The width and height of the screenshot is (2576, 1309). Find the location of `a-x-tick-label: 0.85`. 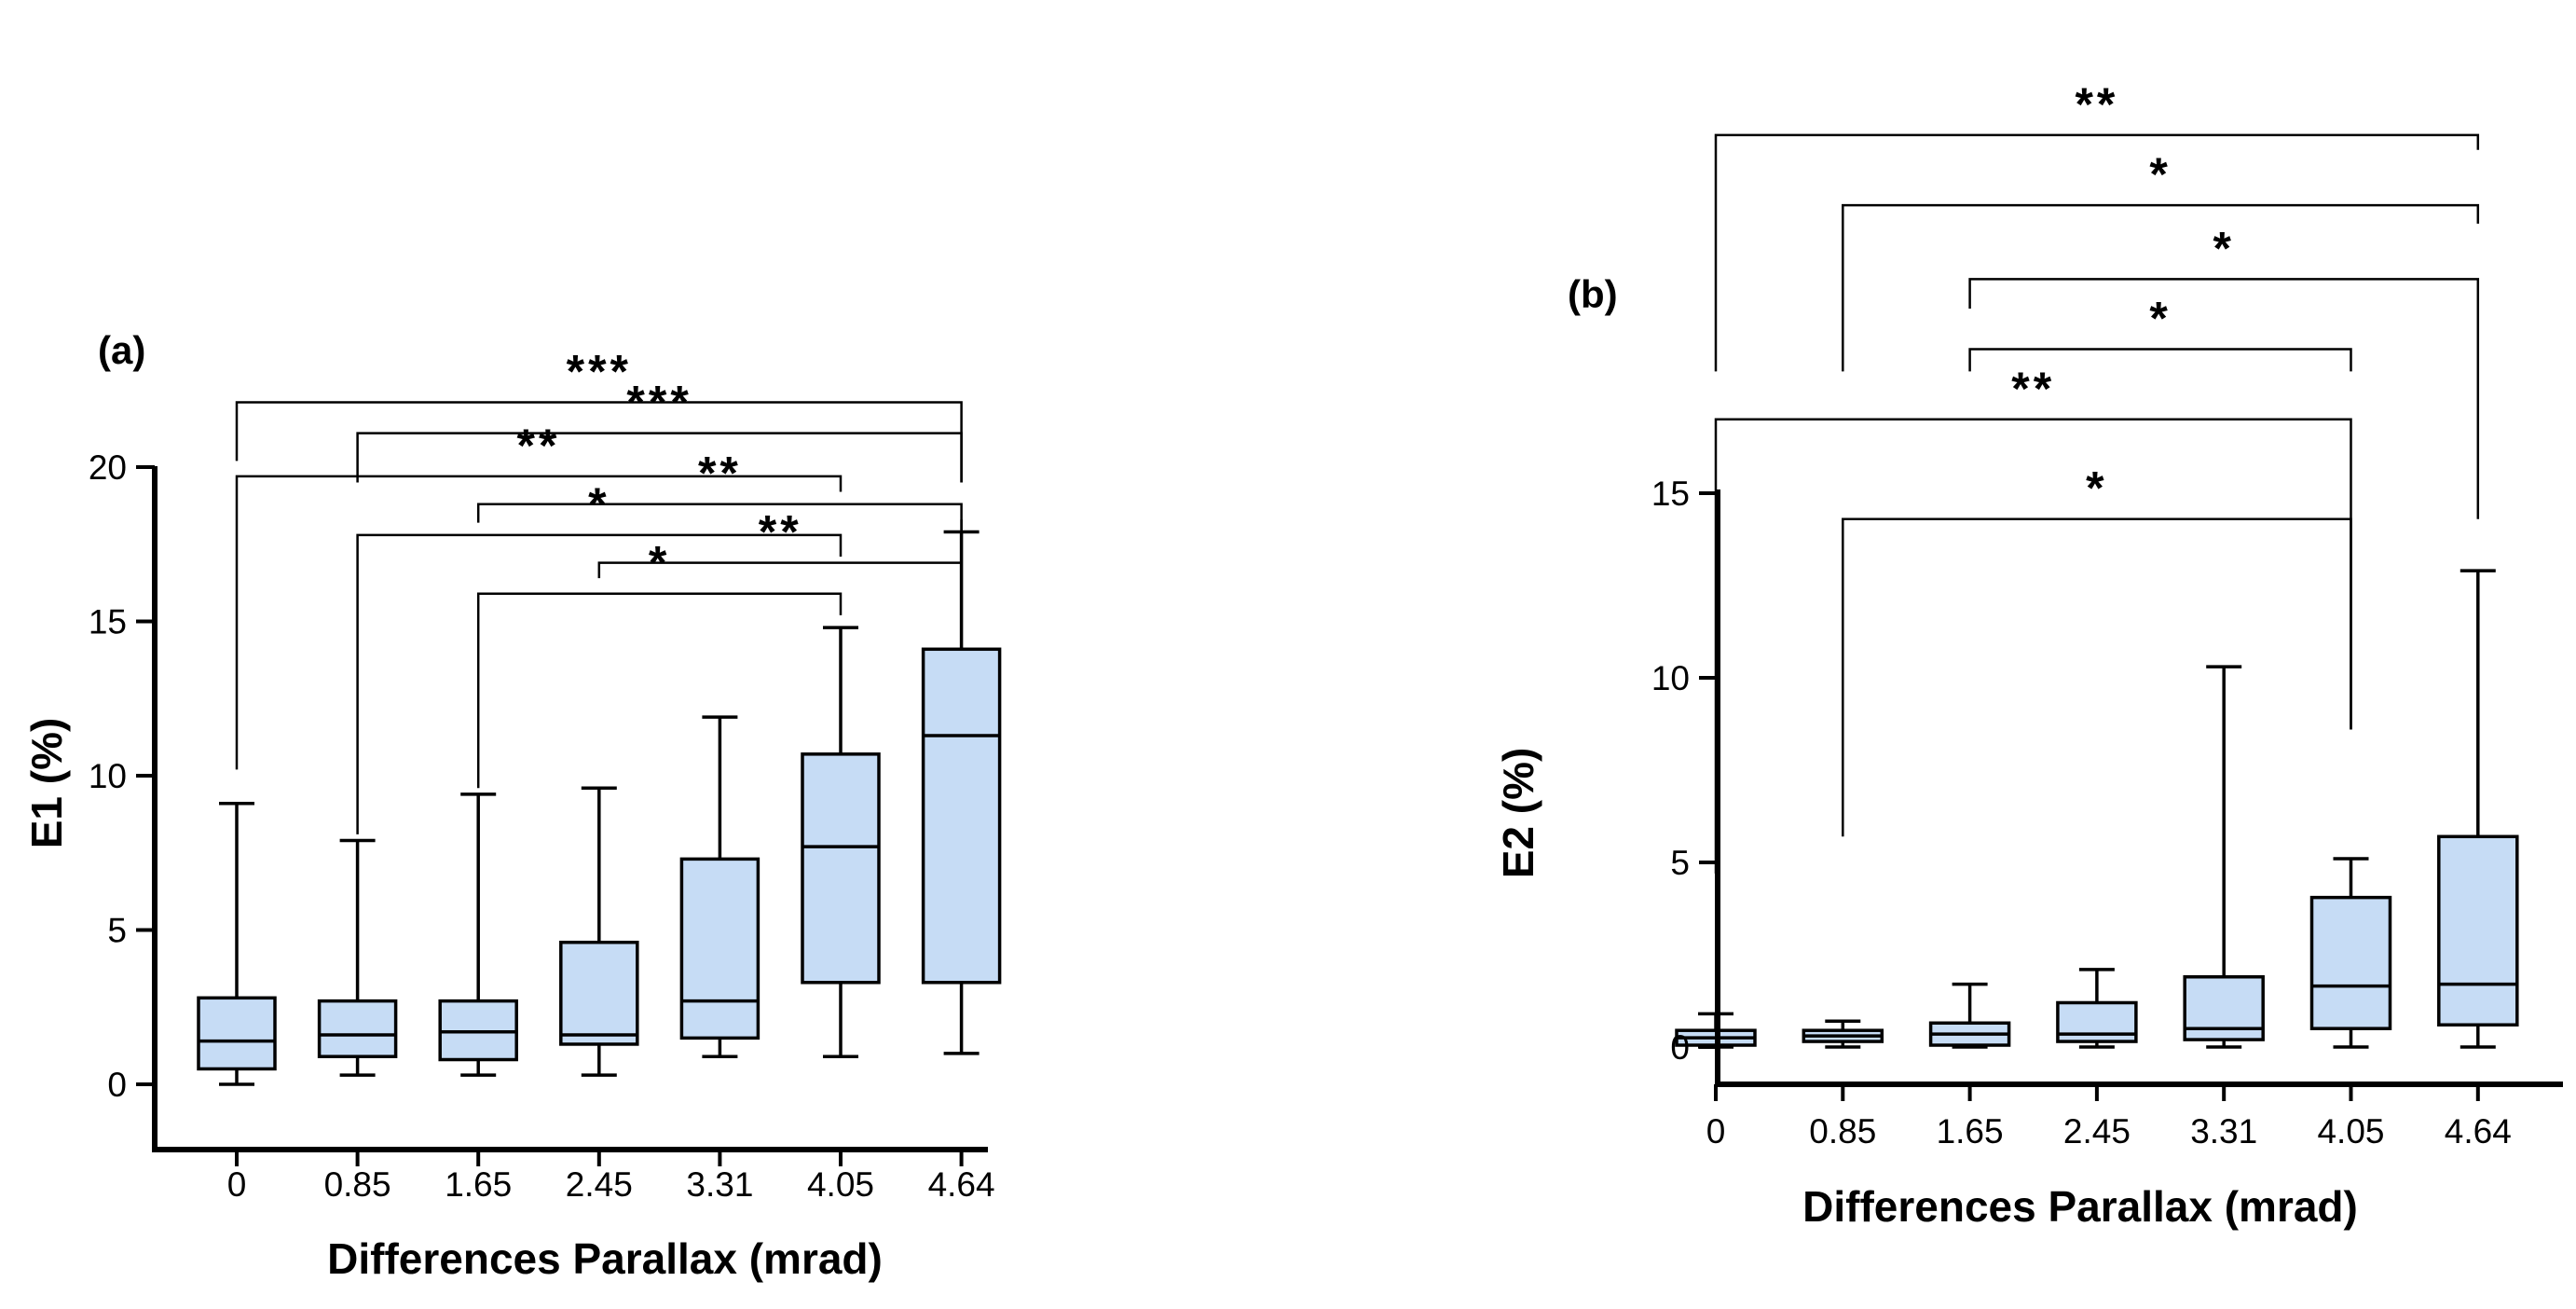

a-x-tick-label: 0.85 is located at coordinates (357, 1184).